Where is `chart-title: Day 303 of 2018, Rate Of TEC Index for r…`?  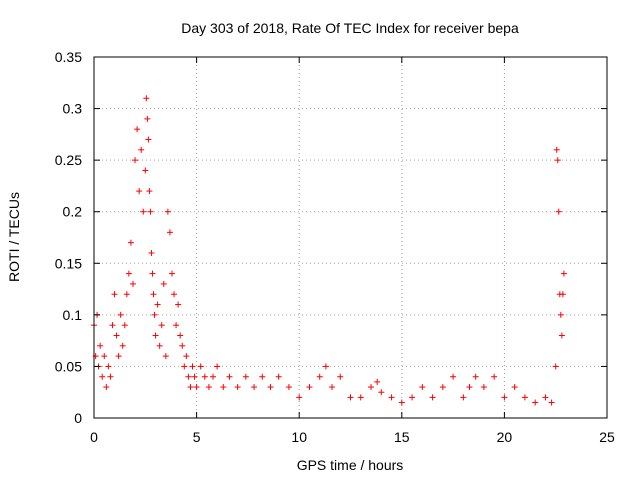
chart-title: Day 303 of 2018, Rate Of TEC Index for r… is located at coordinates (350, 28).